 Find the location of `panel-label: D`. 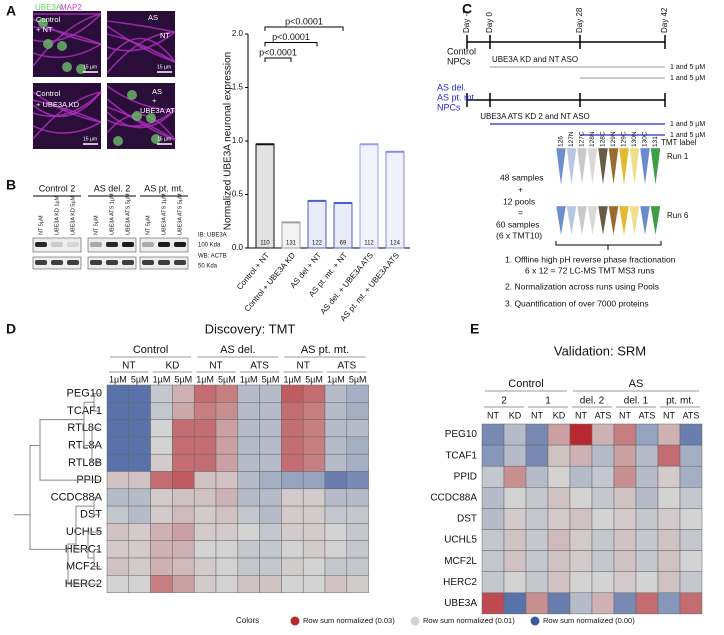

panel-label: D is located at coordinates (11, 329).